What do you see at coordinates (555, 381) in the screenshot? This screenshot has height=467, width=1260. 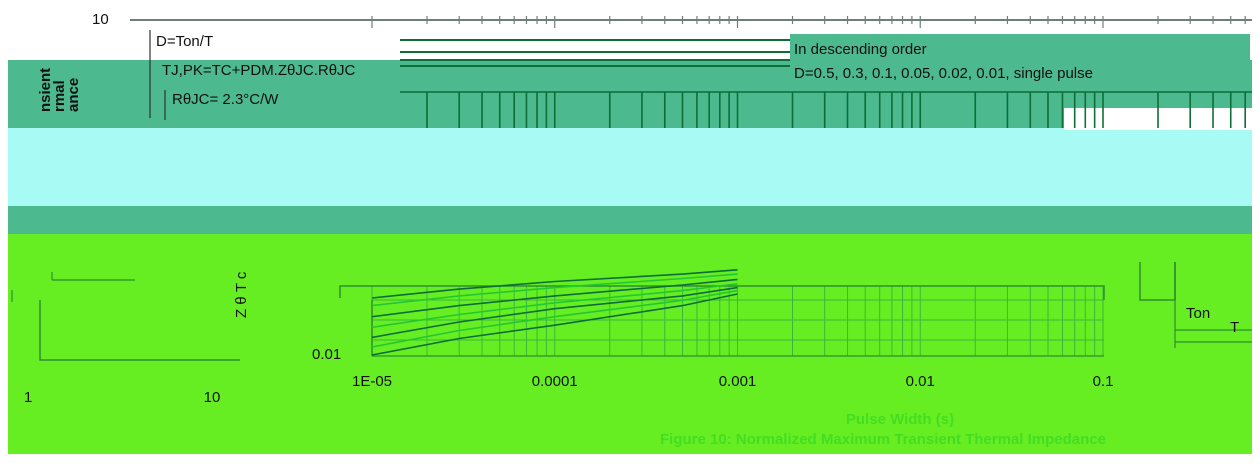 I see `x-tick-label: 0.0001` at bounding box center [555, 381].